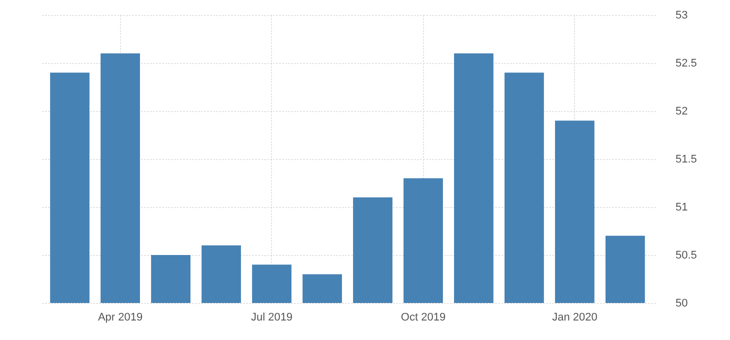 Image resolution: width=730 pixels, height=340 pixels. I want to click on y-tick-label: 51, so click(682, 208).